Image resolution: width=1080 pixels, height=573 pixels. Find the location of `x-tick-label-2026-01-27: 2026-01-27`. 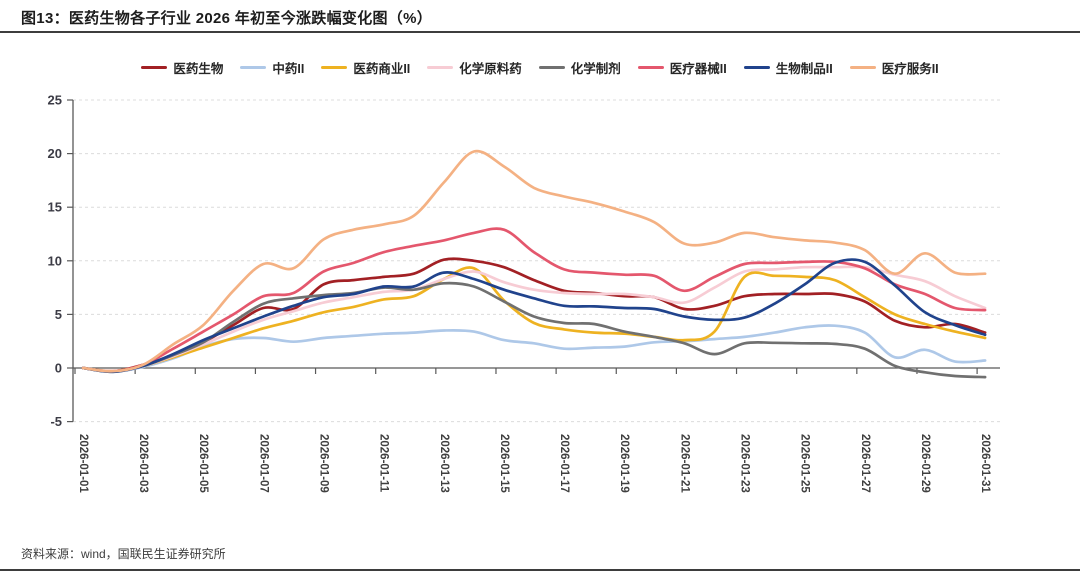

x-tick-label-2026-01-27: 2026-01-27 is located at coordinates (865, 463).